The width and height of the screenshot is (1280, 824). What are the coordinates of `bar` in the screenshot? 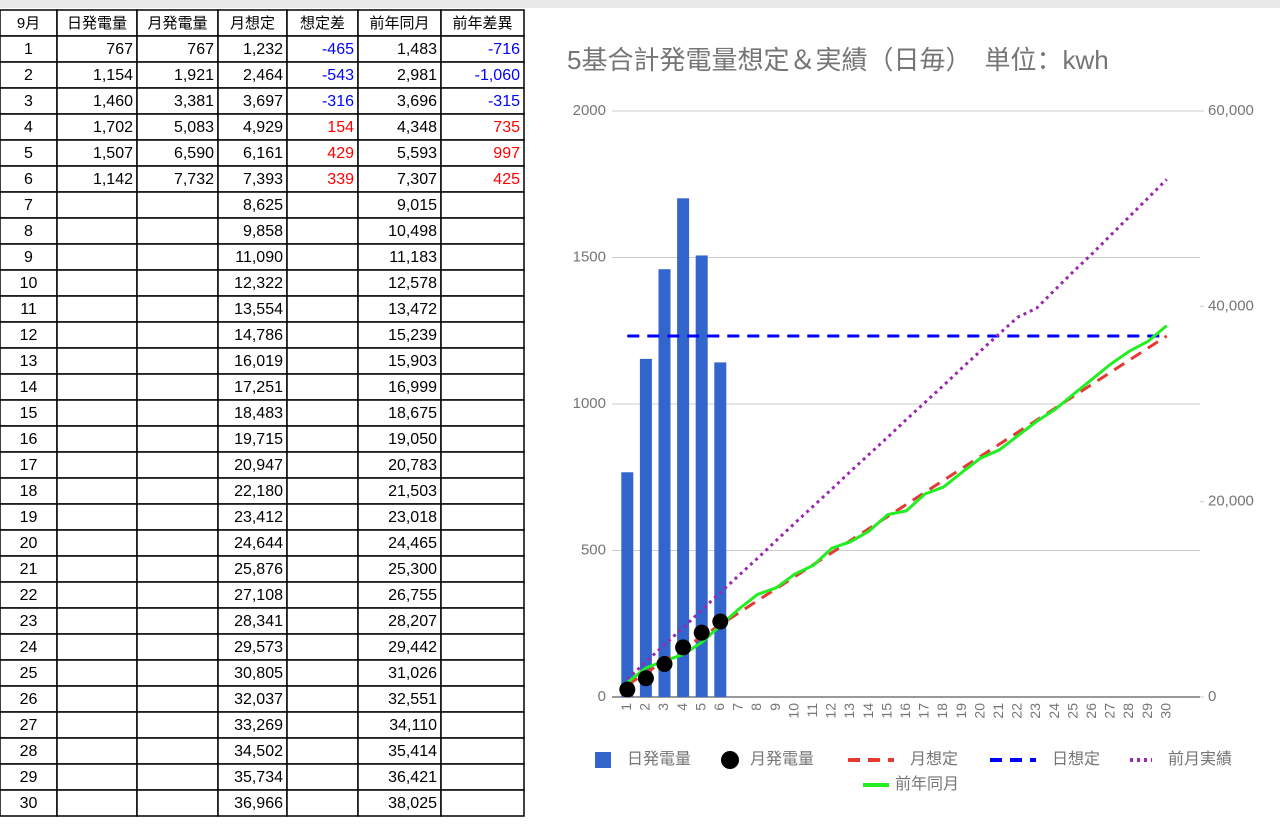 It's located at (664, 483).